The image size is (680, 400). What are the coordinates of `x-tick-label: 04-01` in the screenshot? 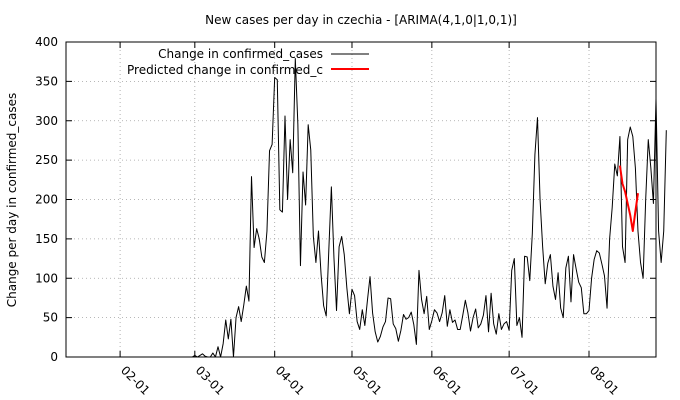 It's located at (290, 380).